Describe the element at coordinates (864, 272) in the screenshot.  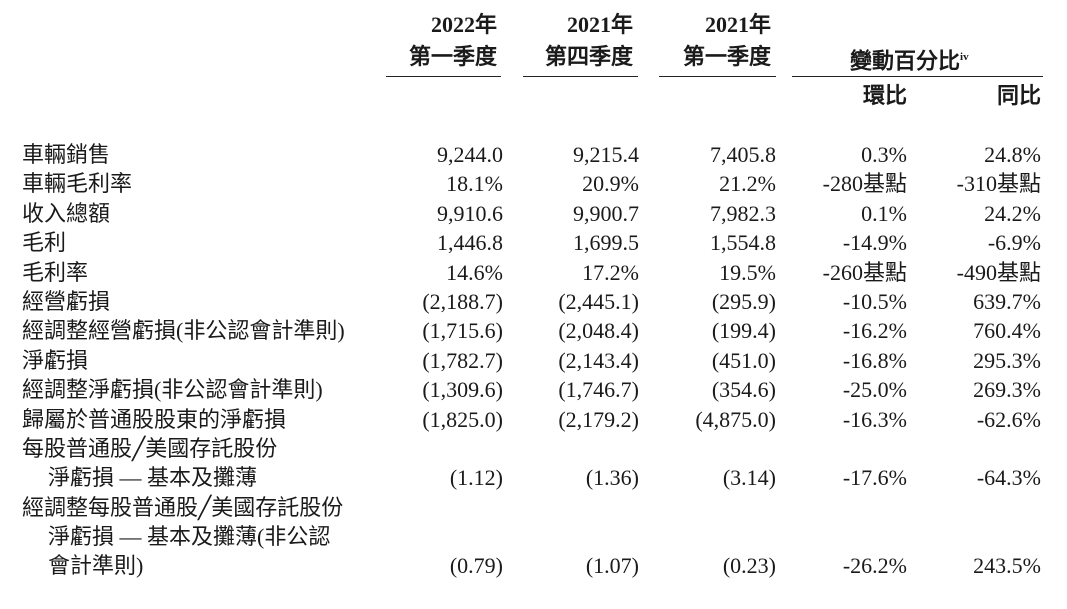
I see `cell-qoq: -260基點` at that location.